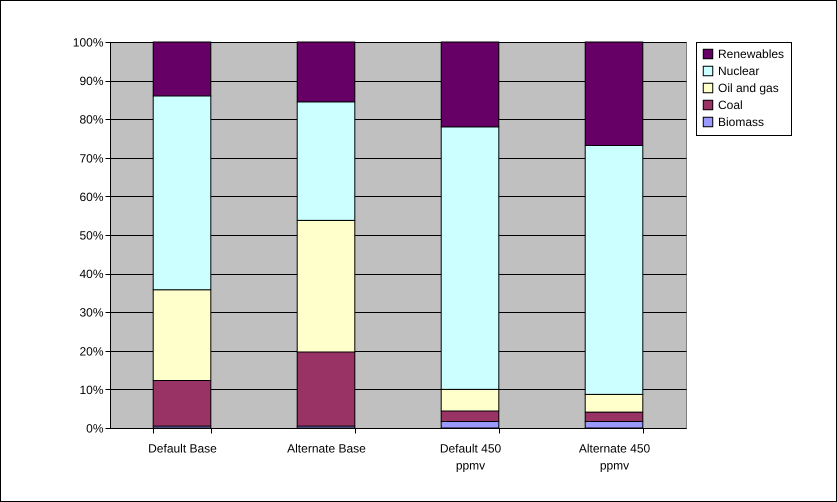 The height and width of the screenshot is (502, 837). Describe the element at coordinates (91, 119) in the screenshot. I see `y-tick-label: 80%` at that location.